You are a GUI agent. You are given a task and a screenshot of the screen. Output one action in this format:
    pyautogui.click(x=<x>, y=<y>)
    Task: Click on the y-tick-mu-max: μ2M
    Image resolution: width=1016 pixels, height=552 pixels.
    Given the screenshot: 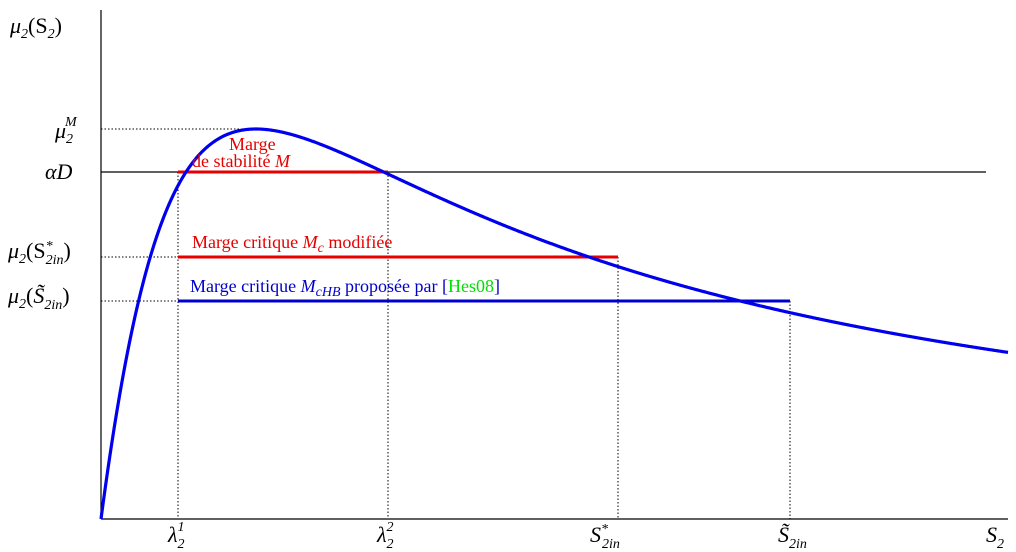 What is the action you would take?
    pyautogui.click(x=66, y=131)
    